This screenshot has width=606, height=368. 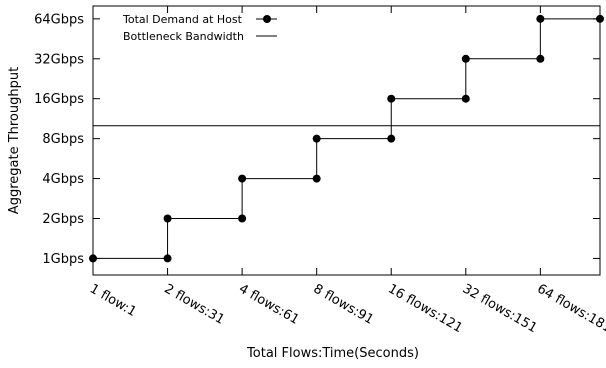 I want to click on legend-label-bottleneck: Bottleneck Bandwidth, so click(x=183, y=36).